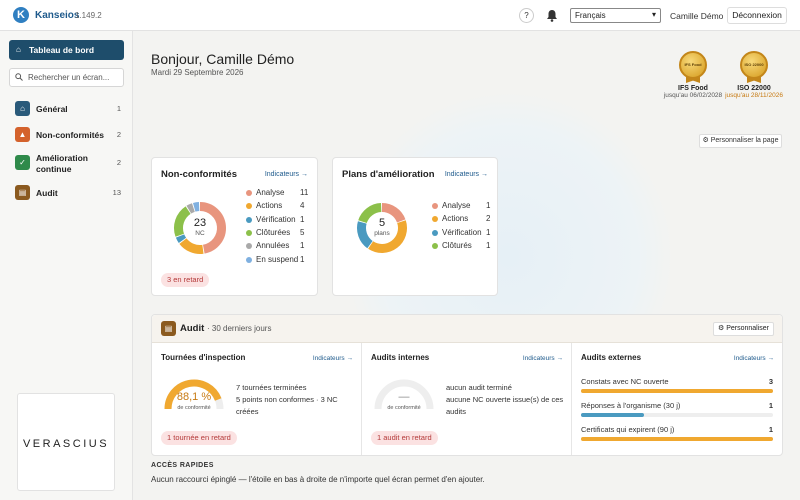  Describe the element at coordinates (70, 109) in the screenshot. I see `sidebar-item-general: ⌂ Général 1` at that location.